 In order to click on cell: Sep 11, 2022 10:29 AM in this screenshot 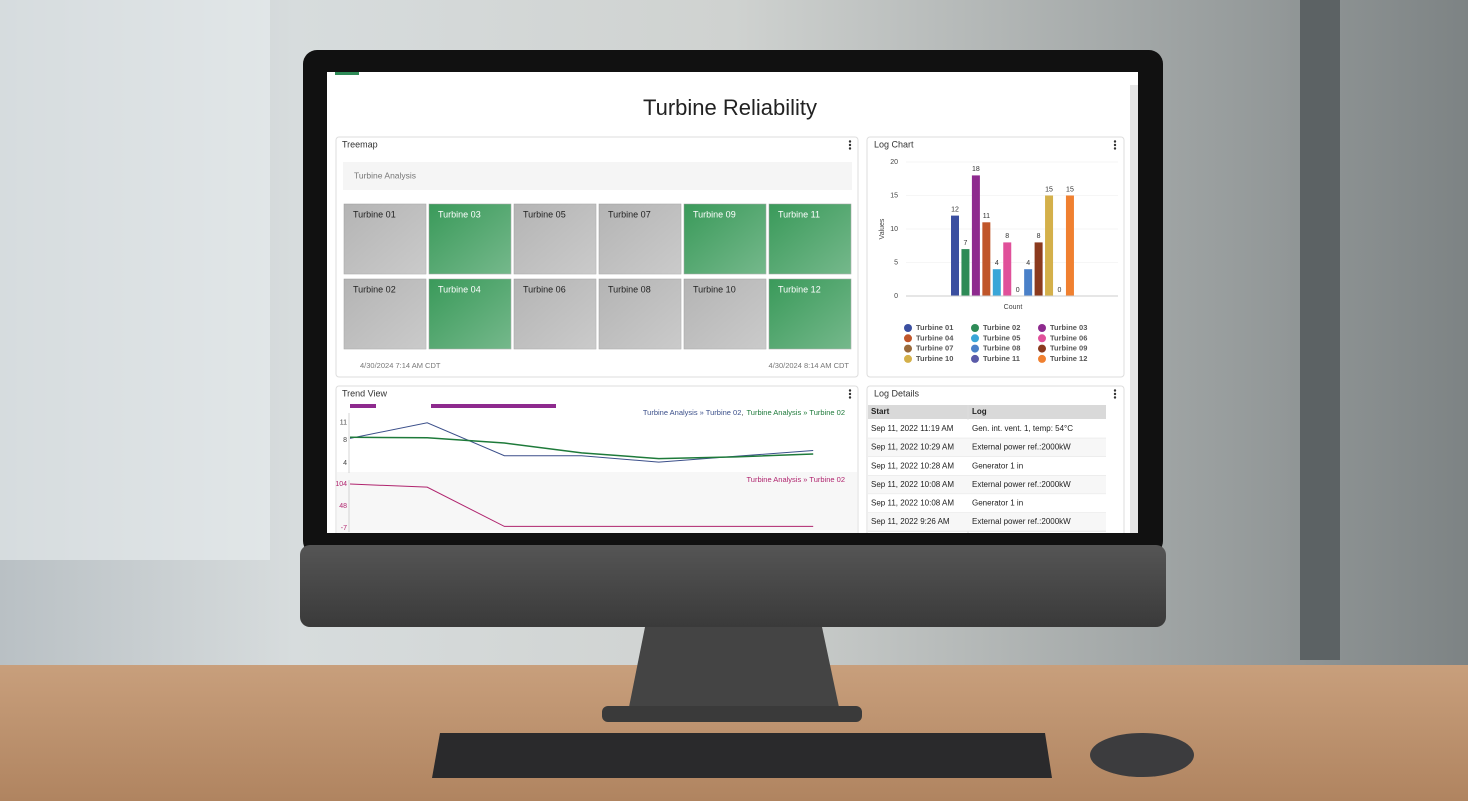, I will do `click(912, 447)`.